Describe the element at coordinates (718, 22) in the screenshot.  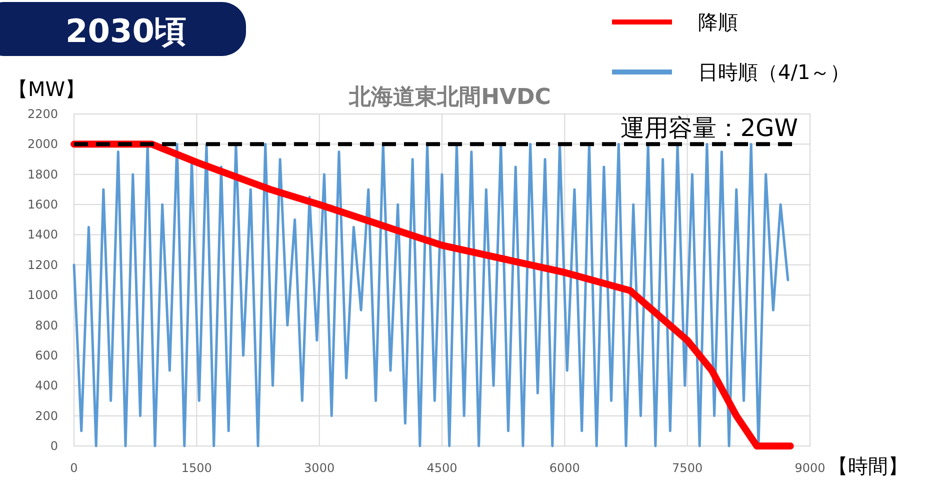
I see `legend-label: 降順` at that location.